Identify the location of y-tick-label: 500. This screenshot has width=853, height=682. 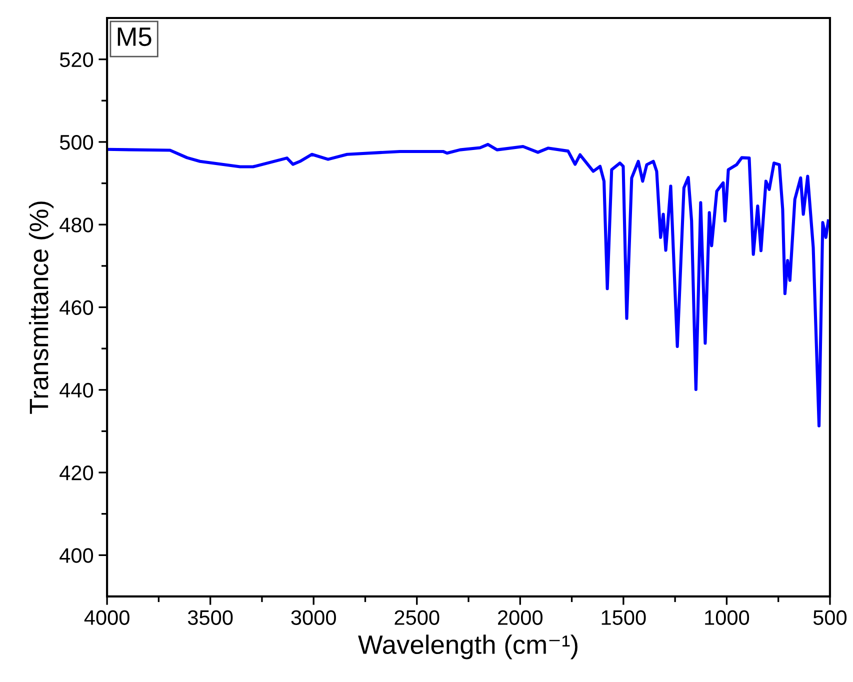
(77, 142).